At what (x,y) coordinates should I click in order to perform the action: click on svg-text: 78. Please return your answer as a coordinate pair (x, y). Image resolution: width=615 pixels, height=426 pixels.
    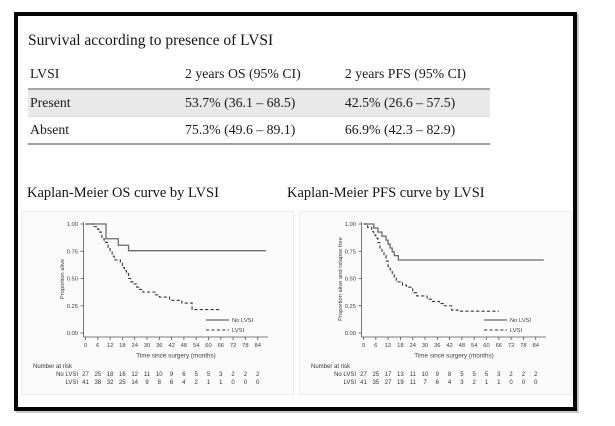
    Looking at the image, I should click on (523, 346).